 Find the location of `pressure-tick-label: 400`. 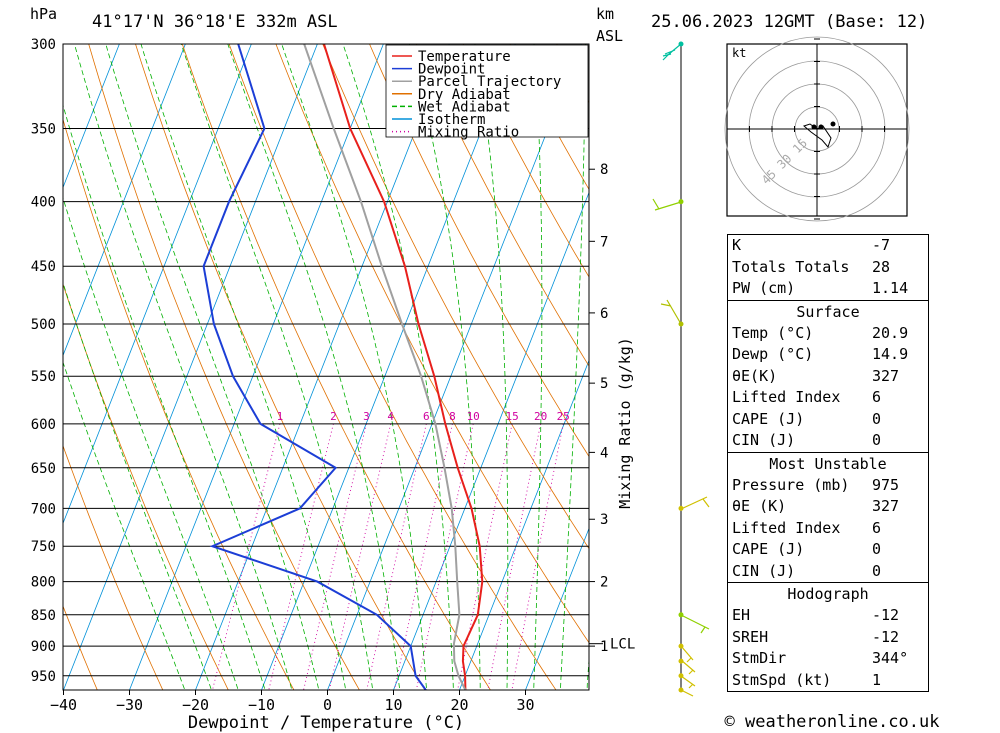

pressure-tick-label: 400 is located at coordinates (43, 203).